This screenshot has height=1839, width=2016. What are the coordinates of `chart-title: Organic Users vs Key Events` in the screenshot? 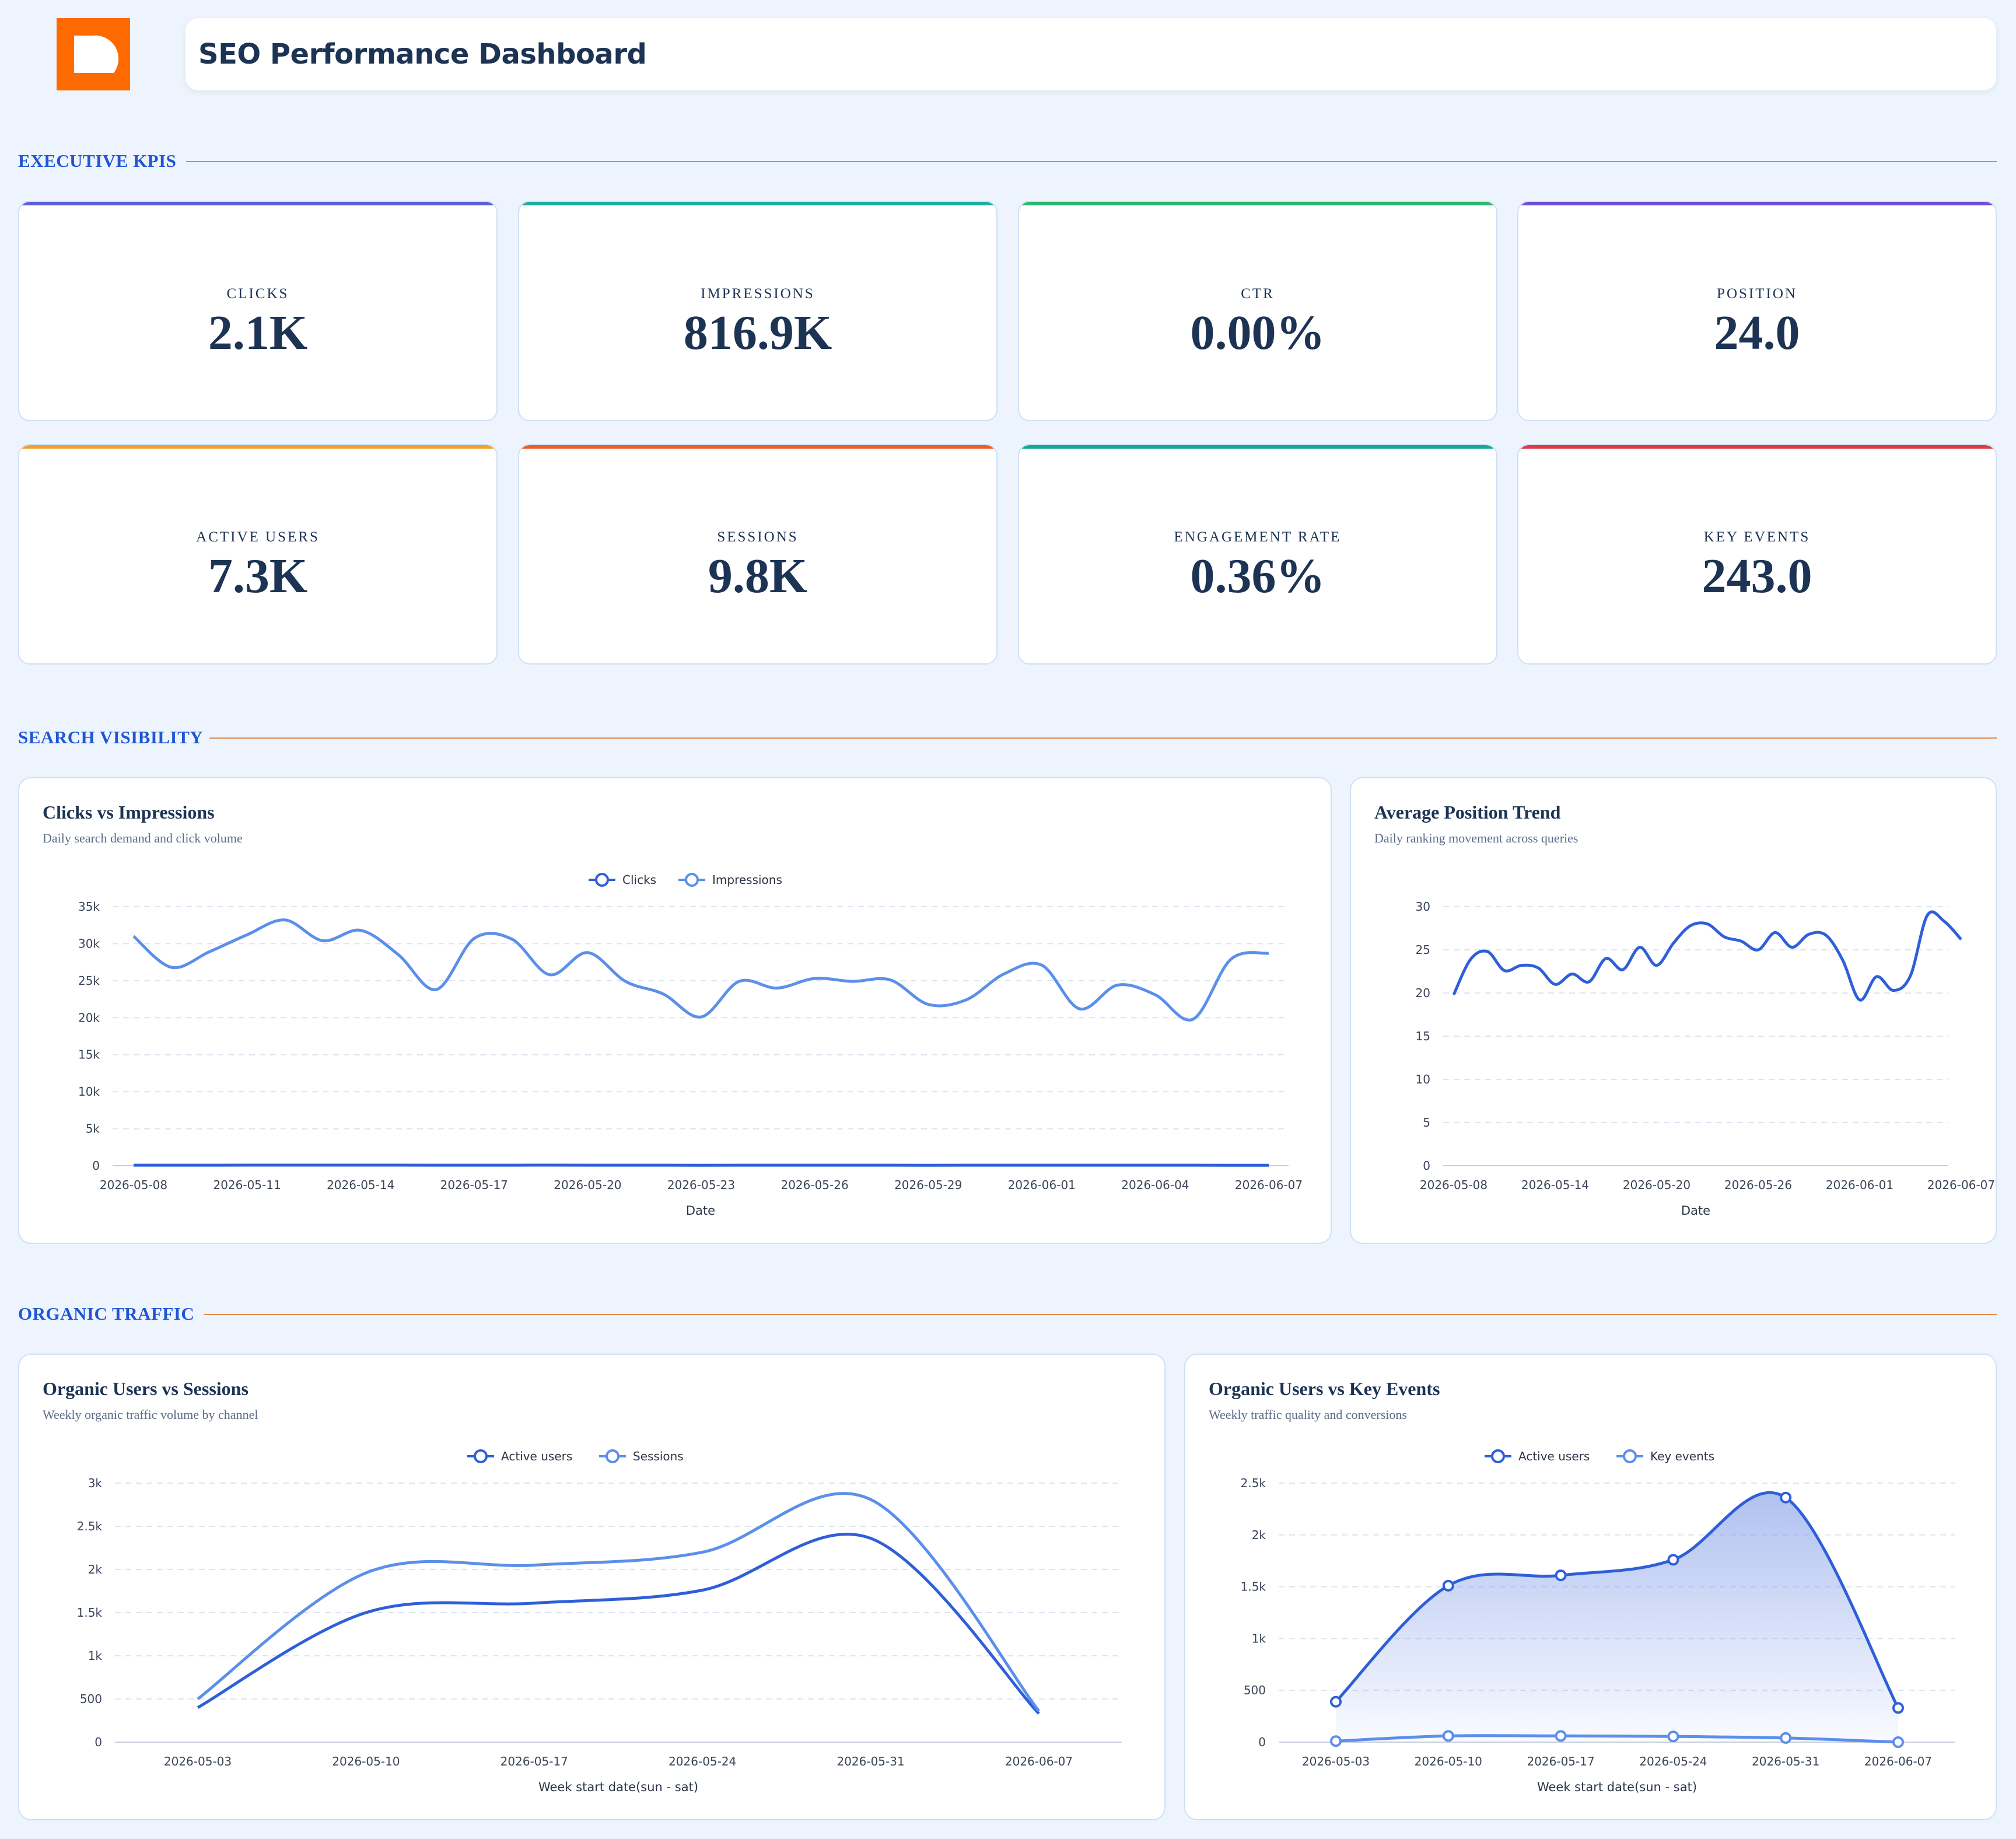 It's located at (1324, 1388).